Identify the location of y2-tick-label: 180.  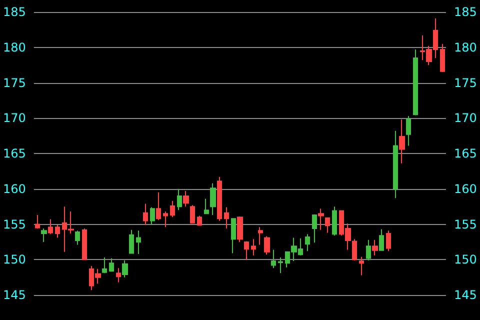
(14, 47).